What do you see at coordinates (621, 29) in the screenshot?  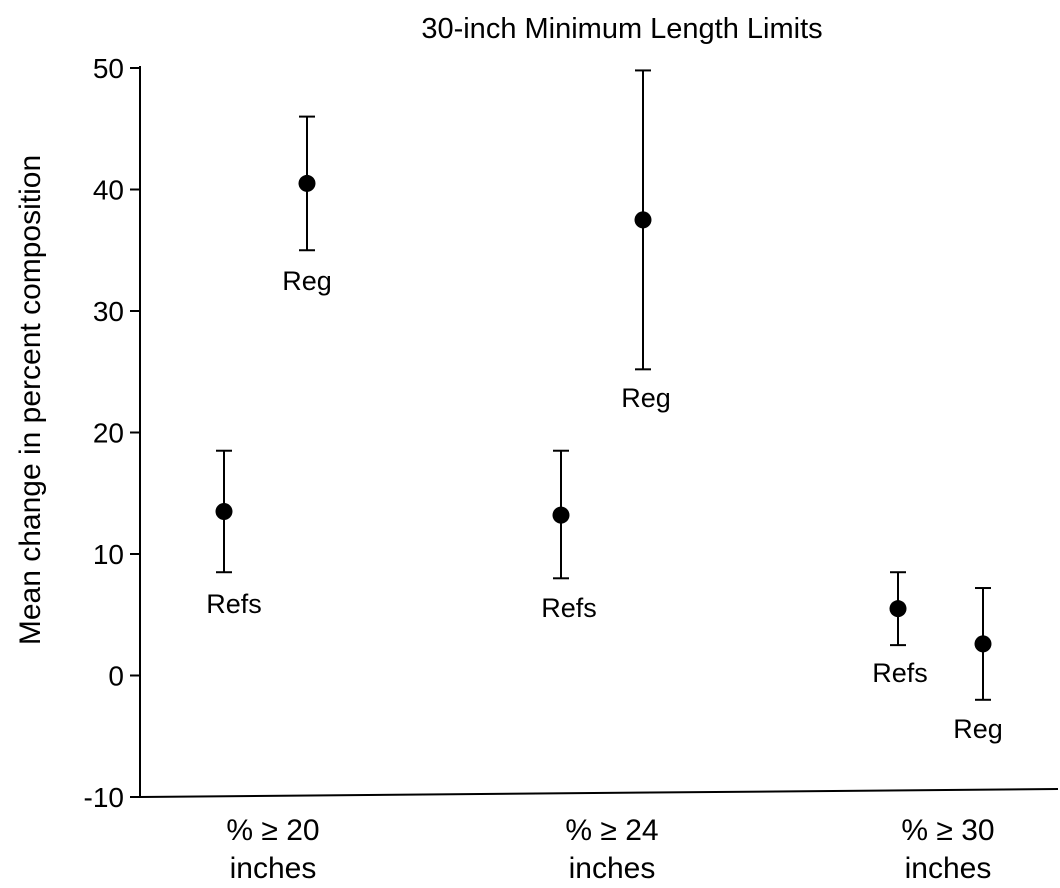 I see `chart-title: 30-inch Minimum Length Limits` at bounding box center [621, 29].